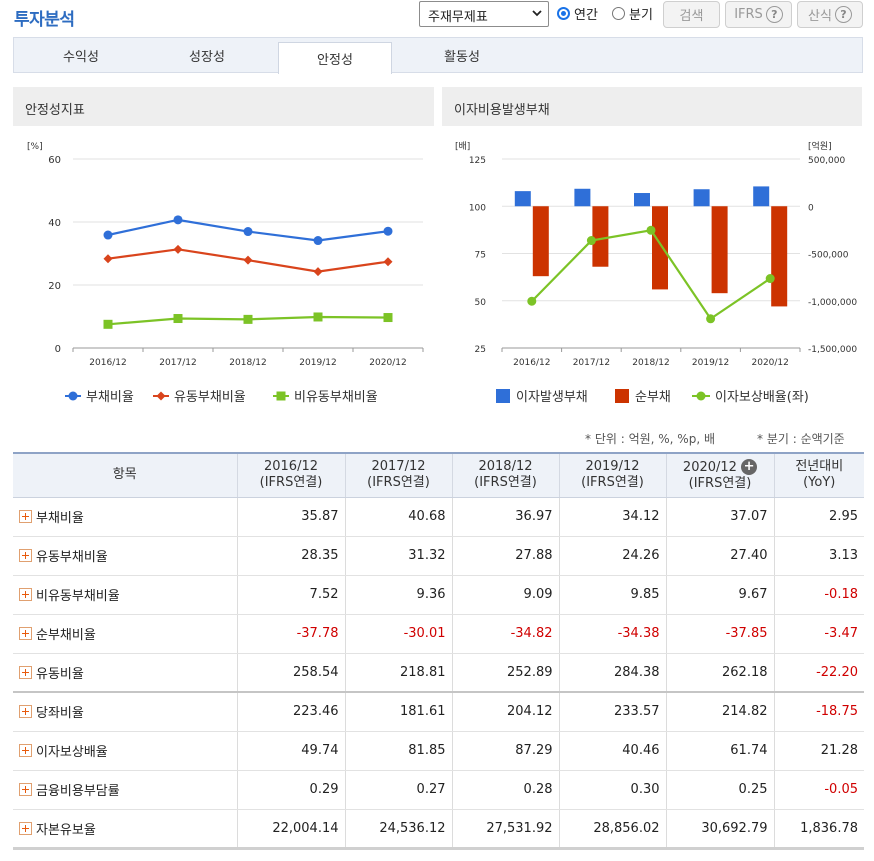 Image resolution: width=874 pixels, height=861 pixels. I want to click on radio-annual-label: 연간, so click(586, 15).